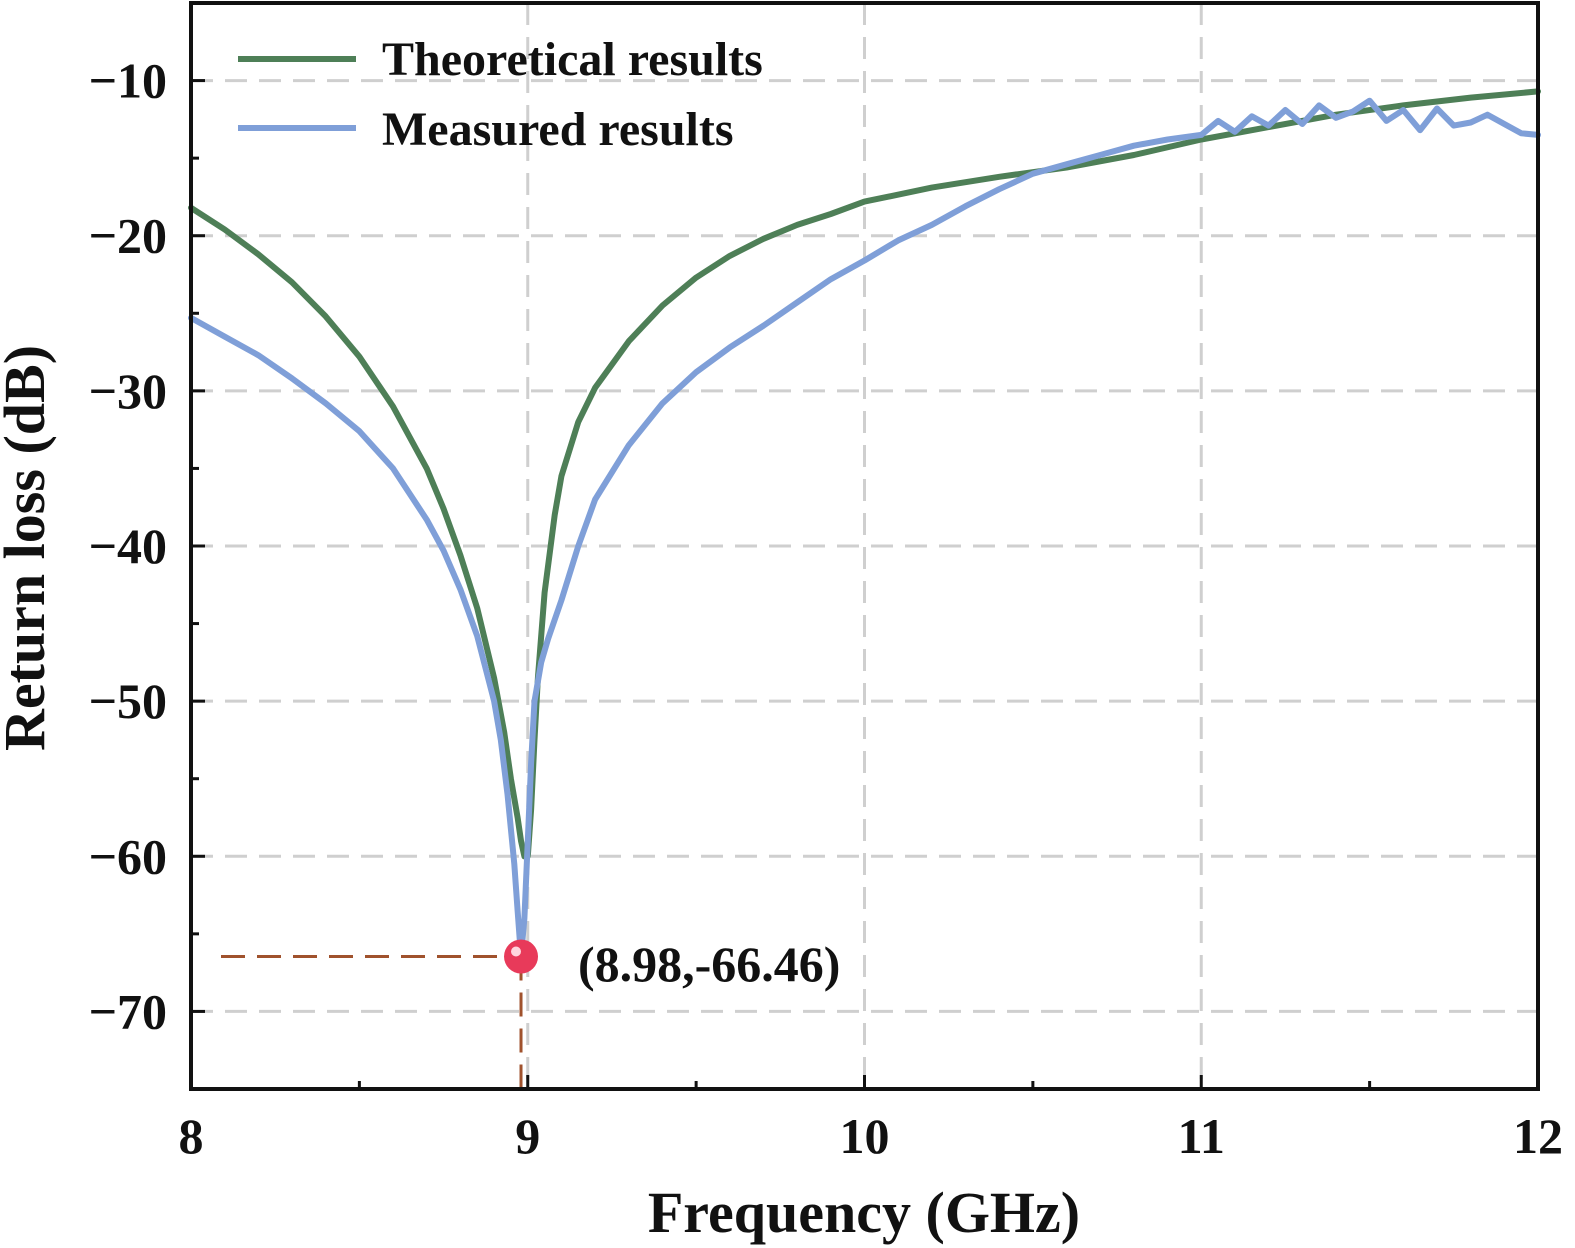  Describe the element at coordinates (558, 129) in the screenshot. I see `legend-label-measured: Measured results` at that location.